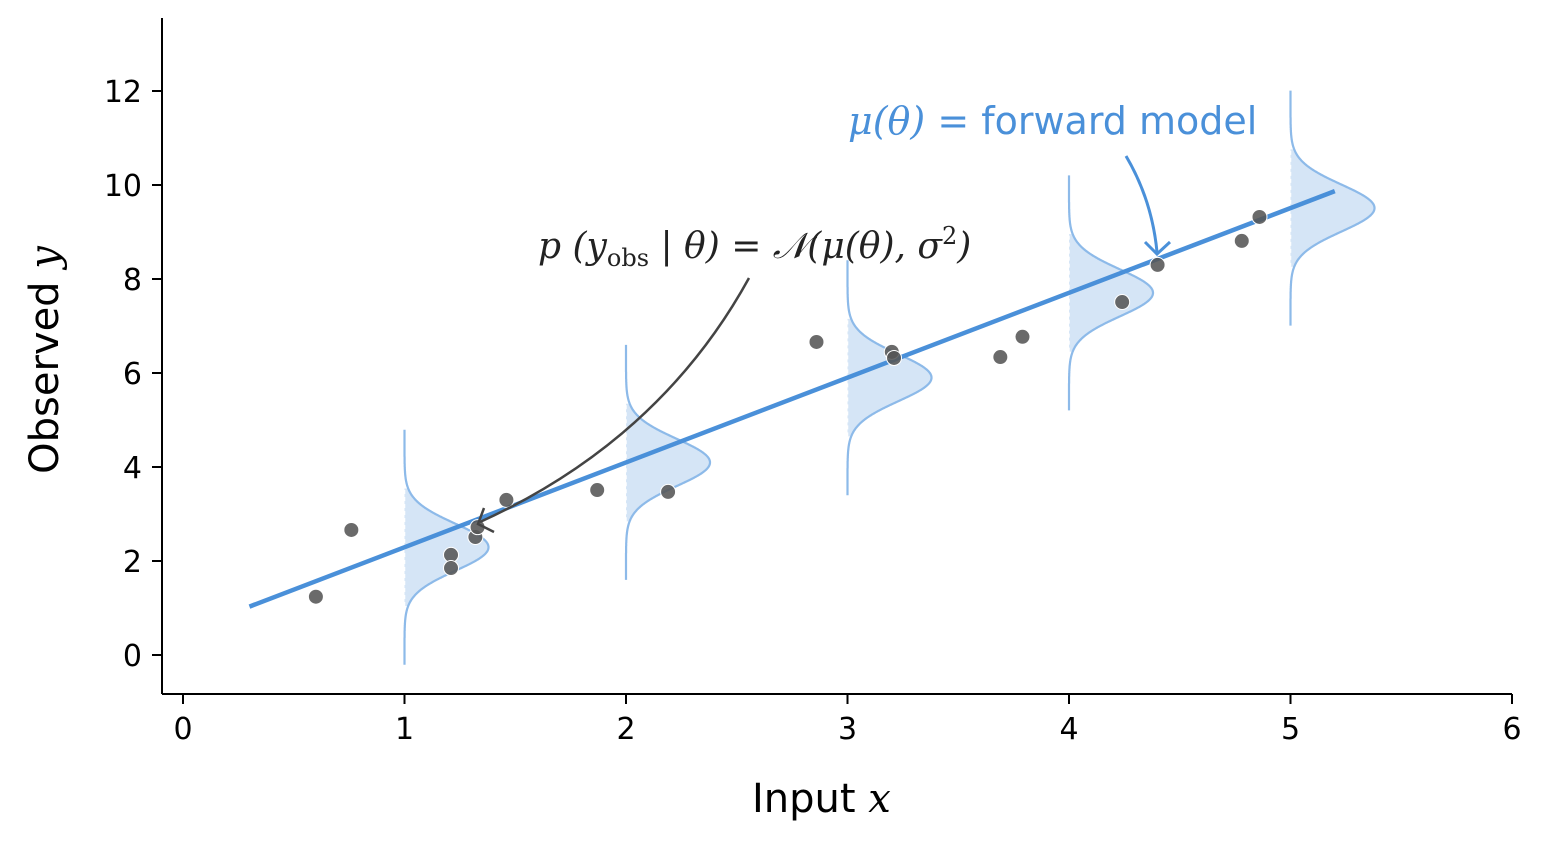 The width and height of the screenshot is (1543, 843). What do you see at coordinates (810, 799) in the screenshot?
I see `x-axis-label-text: Input` at bounding box center [810, 799].